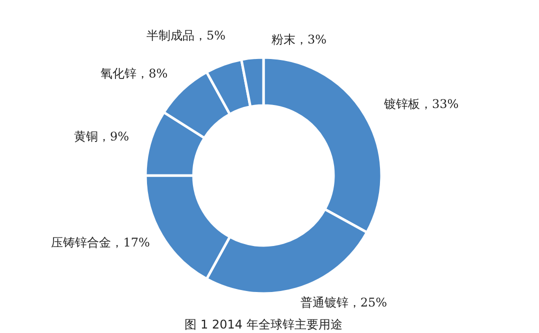  What do you see at coordinates (186, 35) in the screenshot?
I see `slice-label: 半制成品，5%` at bounding box center [186, 35].